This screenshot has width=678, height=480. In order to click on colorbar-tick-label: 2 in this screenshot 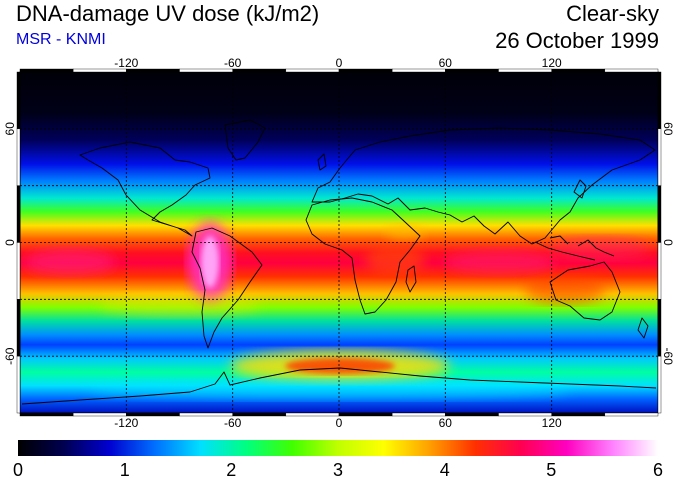, I will do `click(231, 470)`.